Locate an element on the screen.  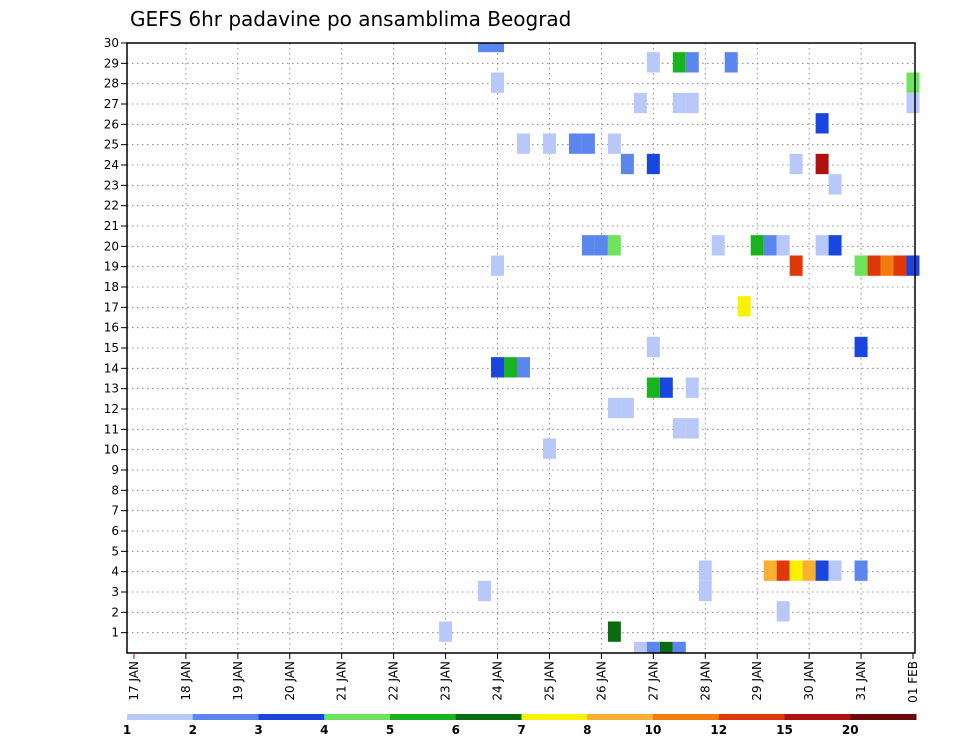
legend-label: 7 is located at coordinates (521, 730).